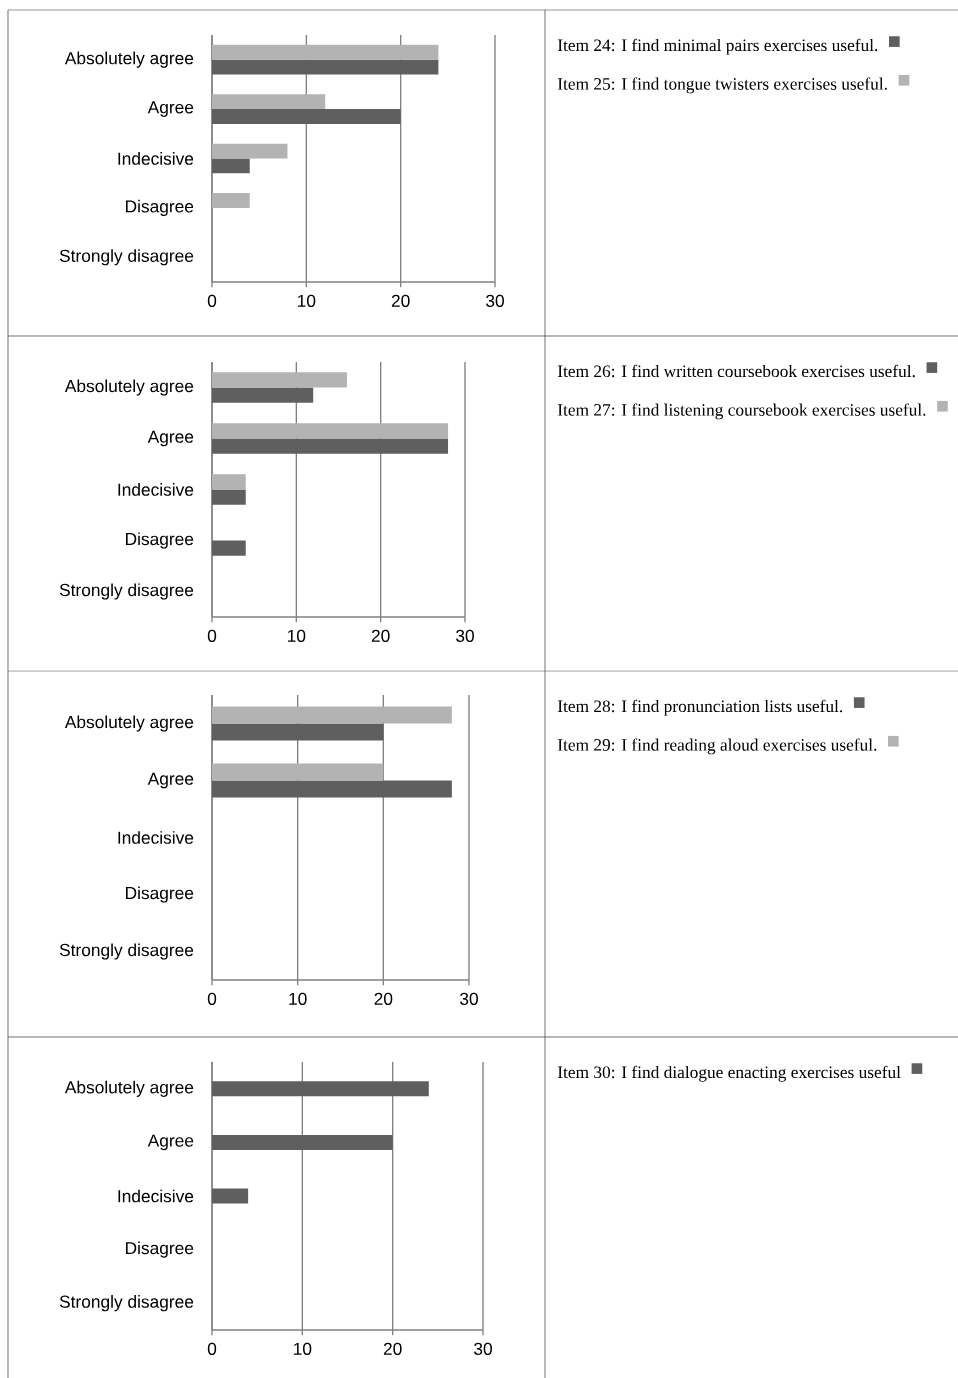 The height and width of the screenshot is (1378, 958). Describe the element at coordinates (717, 746) in the screenshot. I see `legend-label: Item 29: I find reading aloud exercises useful.` at that location.